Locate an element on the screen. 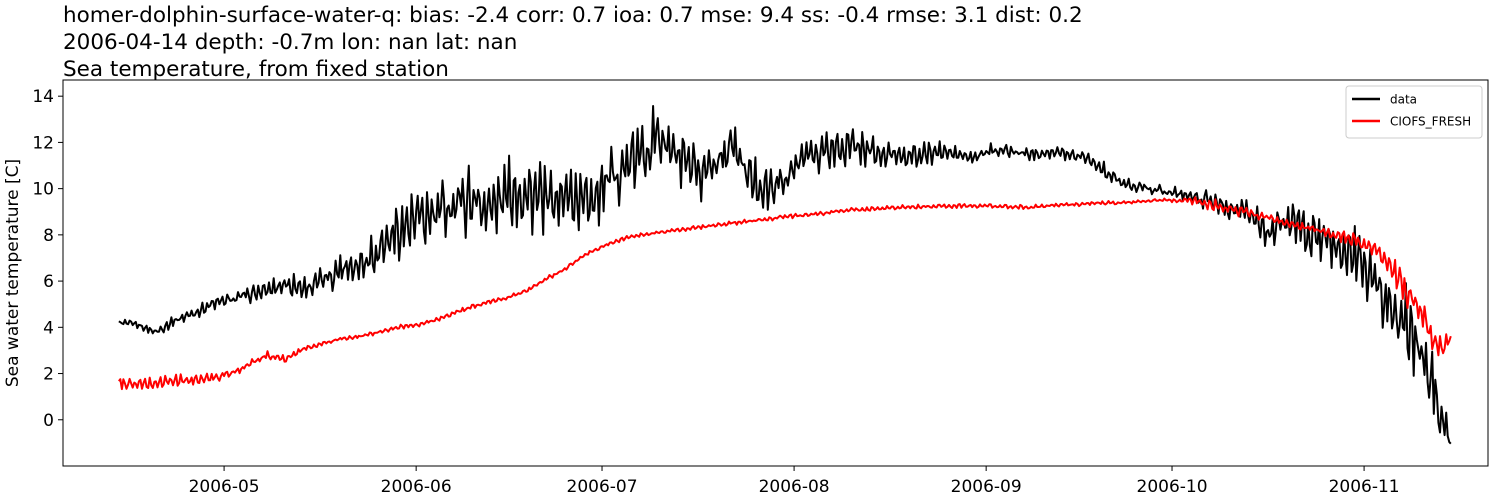  x-tick-label: 2006-08 is located at coordinates (794, 487).